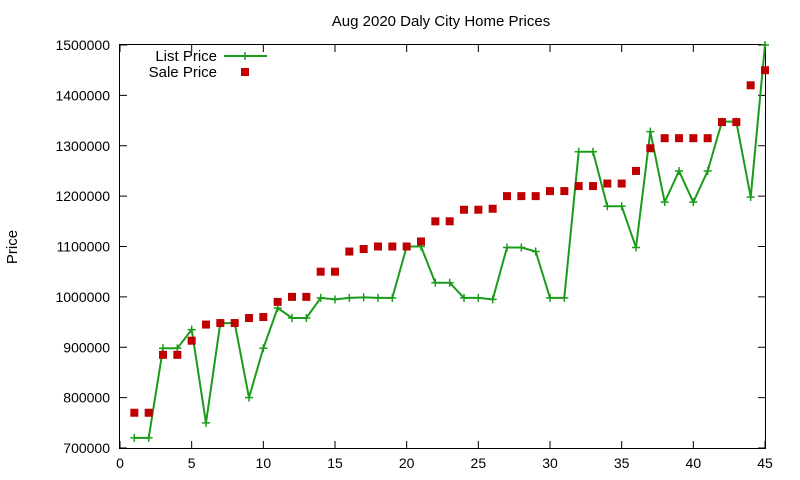  What do you see at coordinates (479, 463) in the screenshot?
I see `x-tick-label: 25` at bounding box center [479, 463].